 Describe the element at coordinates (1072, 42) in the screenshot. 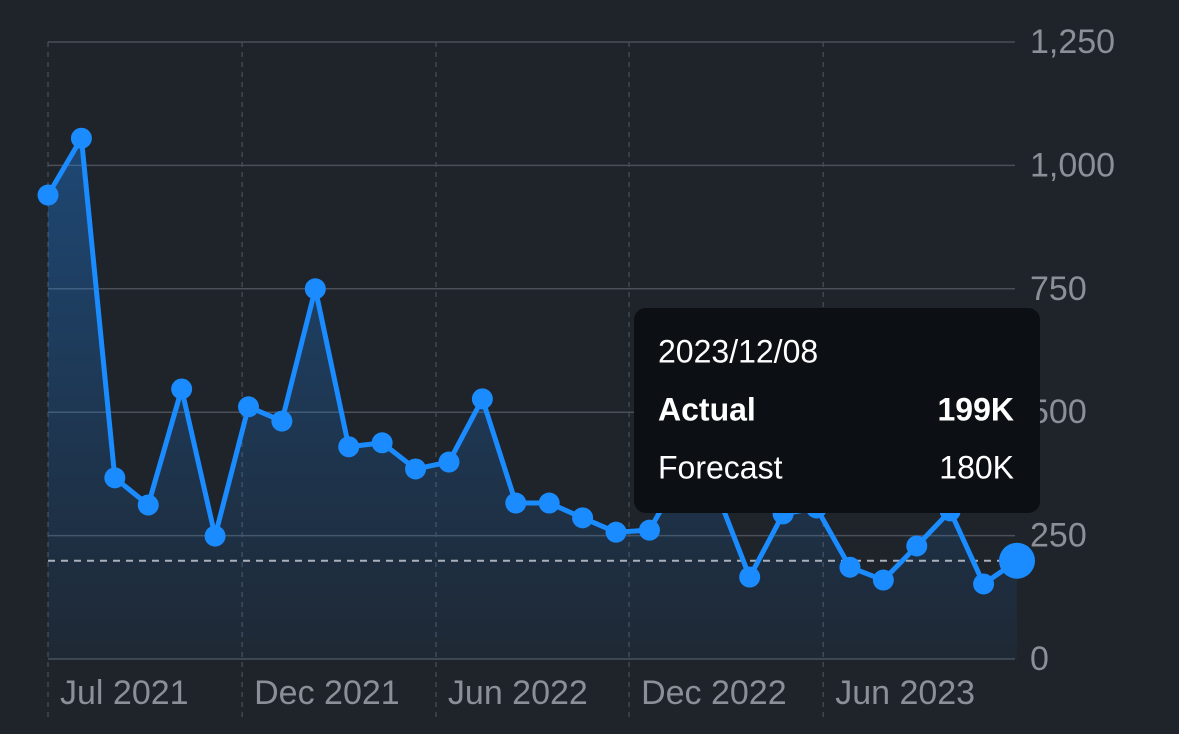

I see `y-tick-label: 1,250` at that location.